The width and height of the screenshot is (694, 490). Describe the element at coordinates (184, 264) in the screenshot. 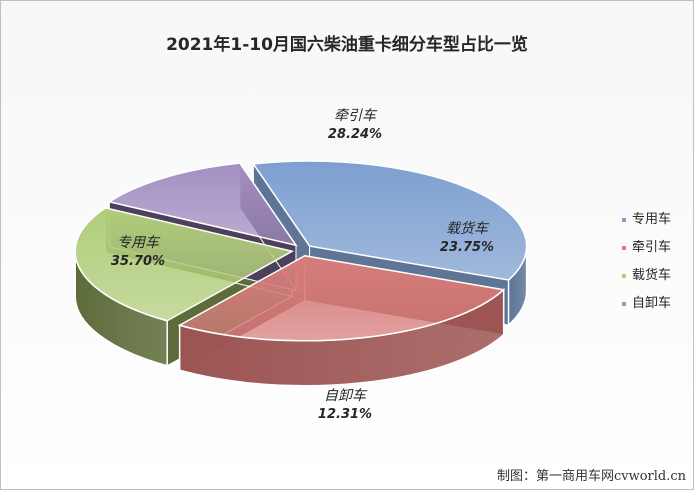

I see `slice-3-top` at that location.